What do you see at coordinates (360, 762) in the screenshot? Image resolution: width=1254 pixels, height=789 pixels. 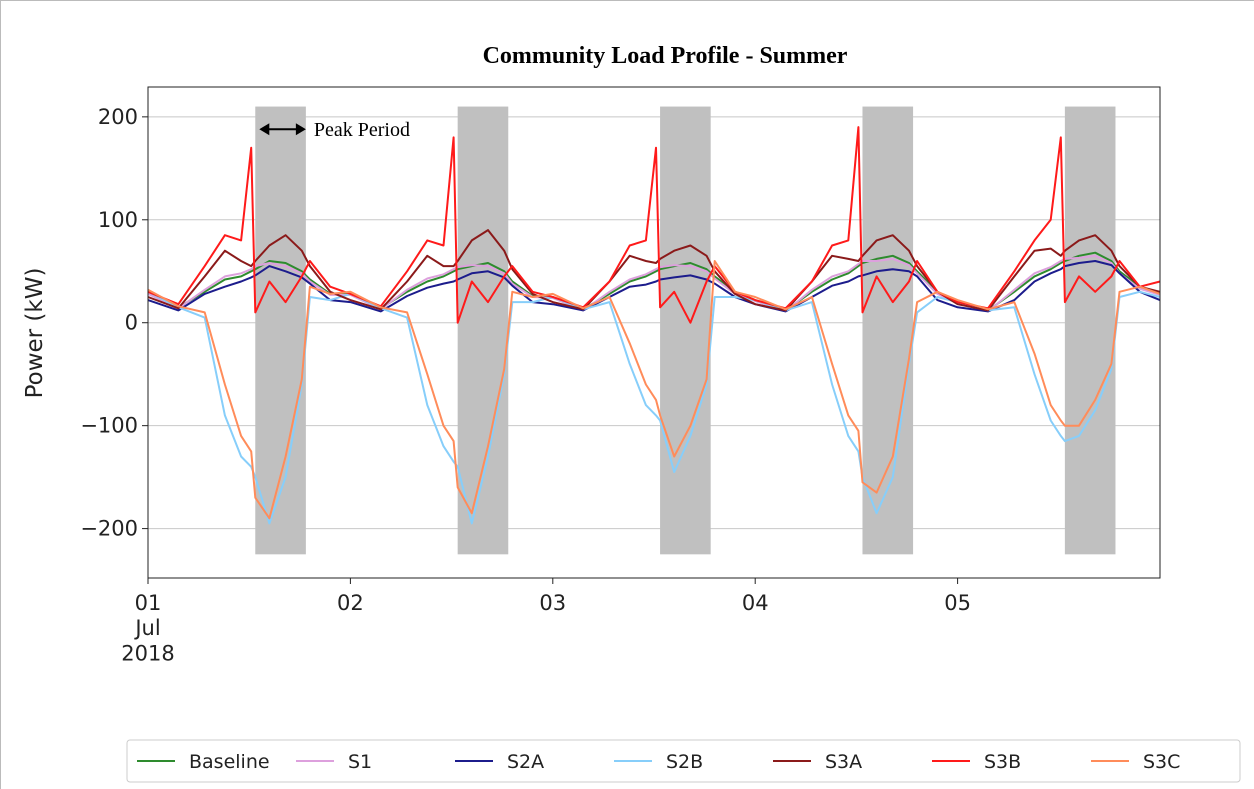 I see `legend-label: S1` at bounding box center [360, 762].